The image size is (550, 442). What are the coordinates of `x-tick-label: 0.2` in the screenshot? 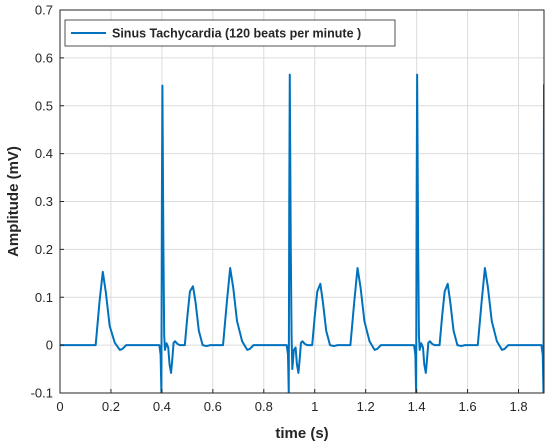 It's located at (111, 406).